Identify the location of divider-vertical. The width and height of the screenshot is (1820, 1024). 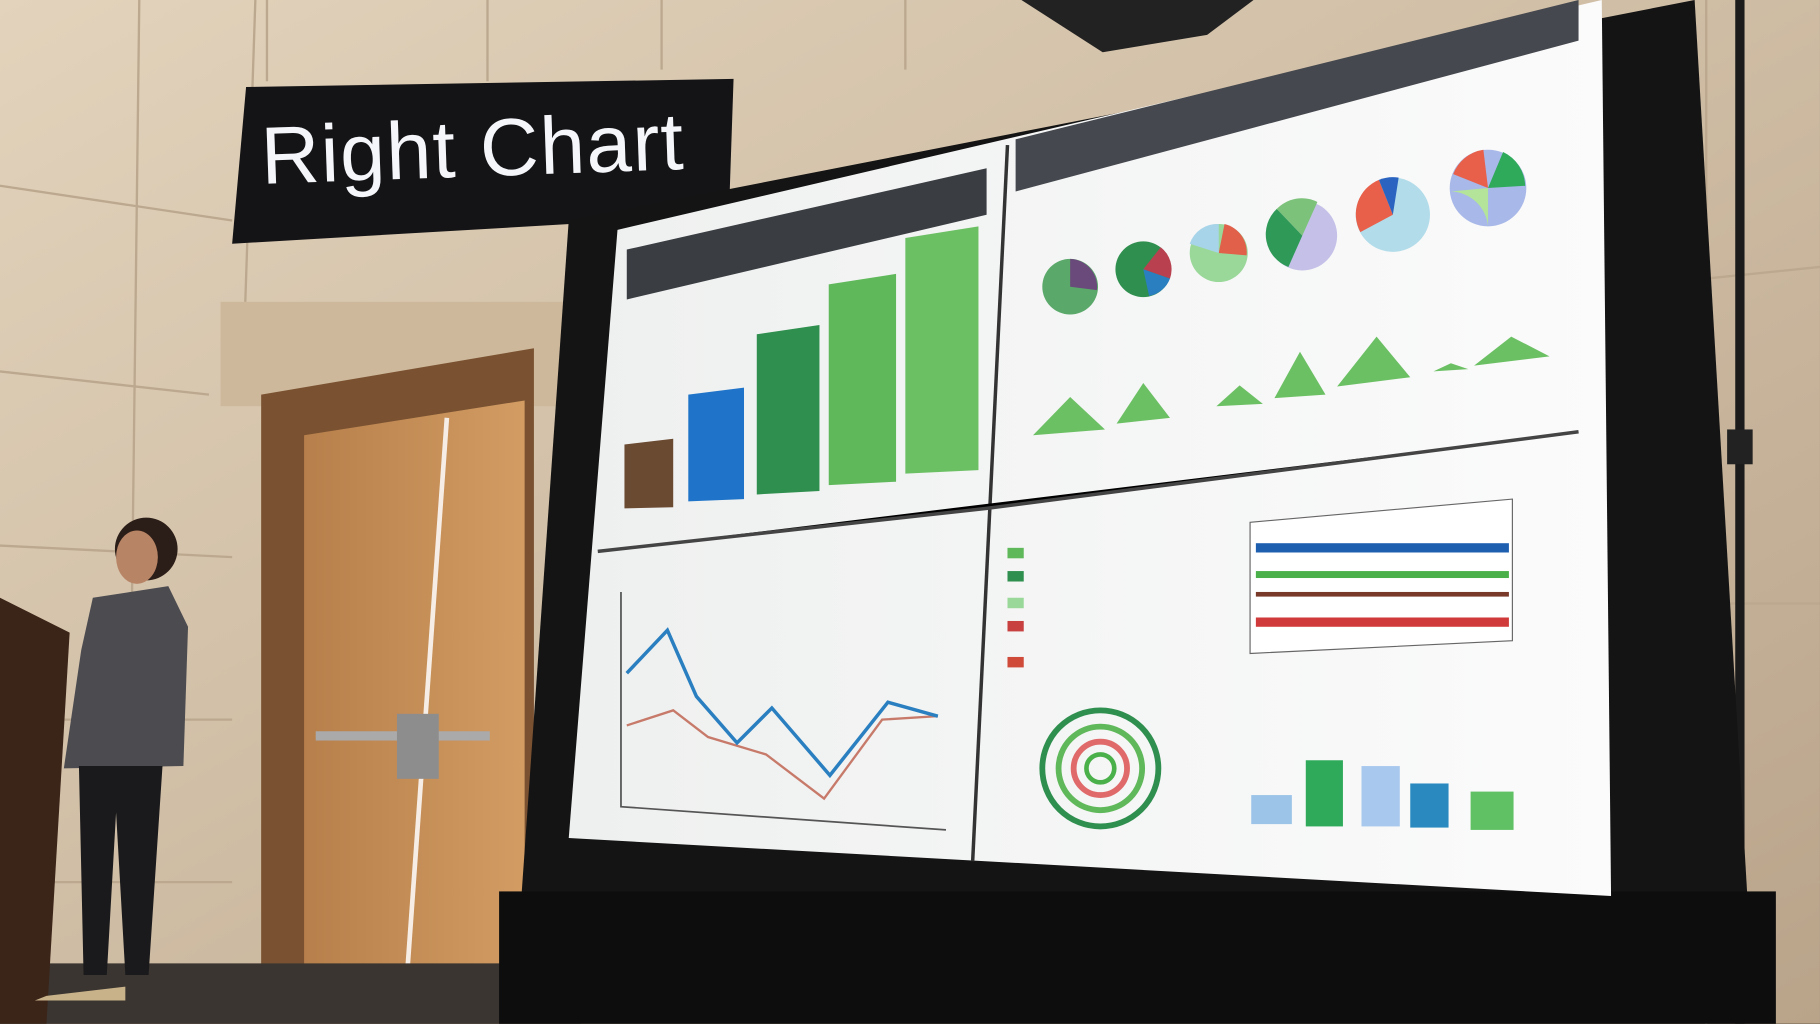
(990, 503).